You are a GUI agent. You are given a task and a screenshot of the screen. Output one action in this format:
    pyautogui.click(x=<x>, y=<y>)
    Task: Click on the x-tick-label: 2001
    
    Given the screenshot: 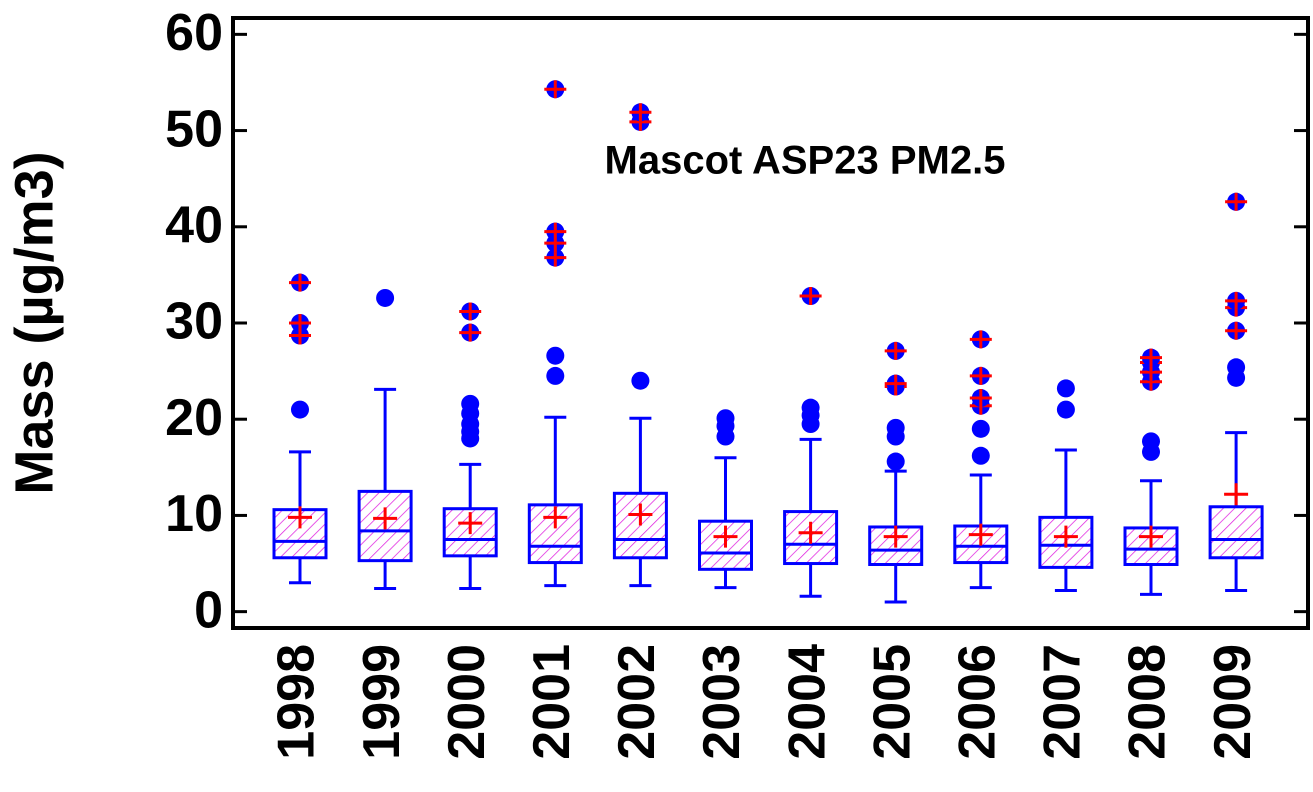 What is the action you would take?
    pyautogui.click(x=552, y=702)
    